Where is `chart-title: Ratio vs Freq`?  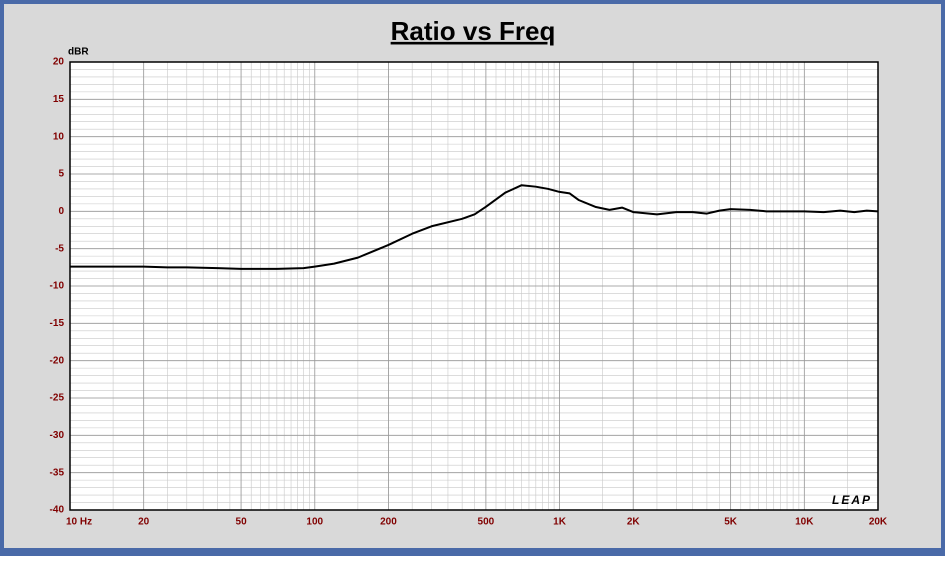
chart-title: Ratio vs Freq is located at coordinates (473, 31).